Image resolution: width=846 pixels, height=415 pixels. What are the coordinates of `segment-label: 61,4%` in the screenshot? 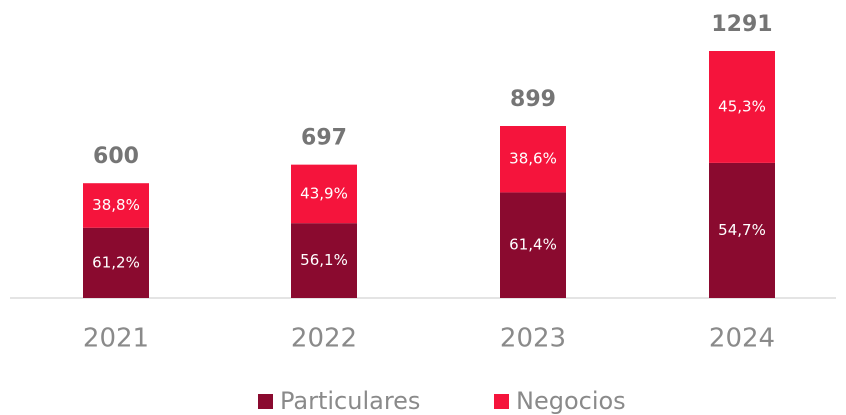 It's located at (533, 245).